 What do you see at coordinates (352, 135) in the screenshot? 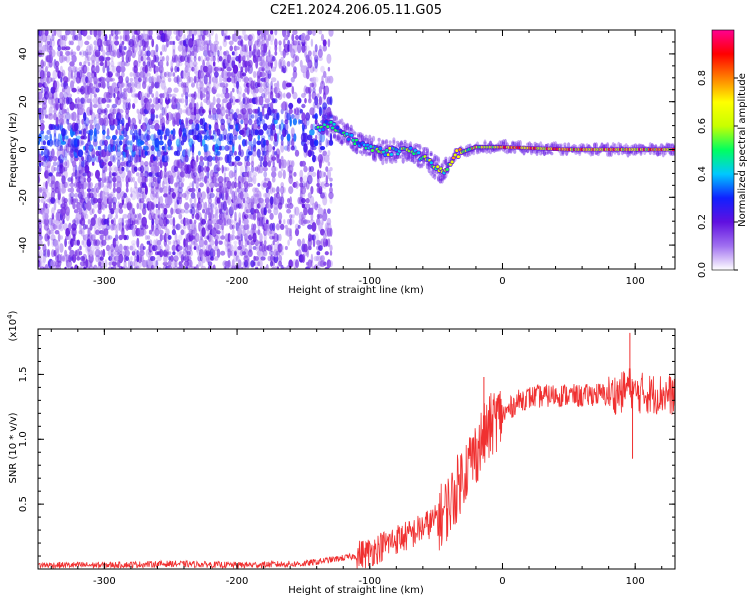
I see `ridge-point` at bounding box center [352, 135].